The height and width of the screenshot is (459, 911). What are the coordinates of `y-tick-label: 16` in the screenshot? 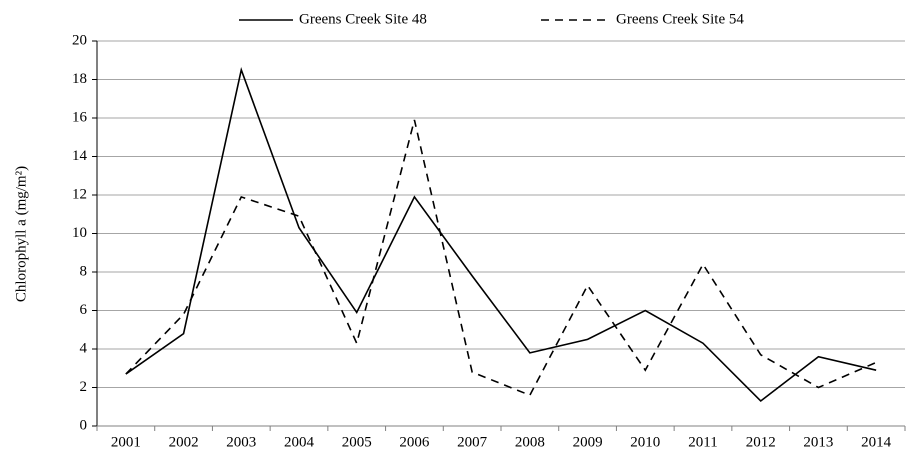 It's located at (80, 117).